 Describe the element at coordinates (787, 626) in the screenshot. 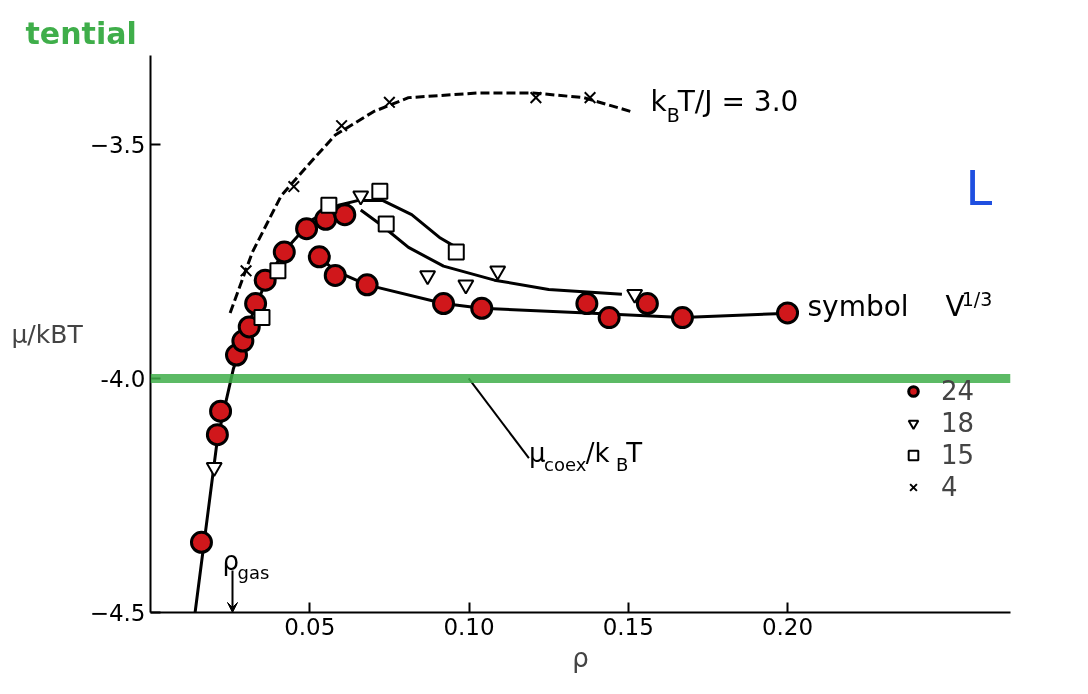

I see `x-tick-label: 0.20` at that location.